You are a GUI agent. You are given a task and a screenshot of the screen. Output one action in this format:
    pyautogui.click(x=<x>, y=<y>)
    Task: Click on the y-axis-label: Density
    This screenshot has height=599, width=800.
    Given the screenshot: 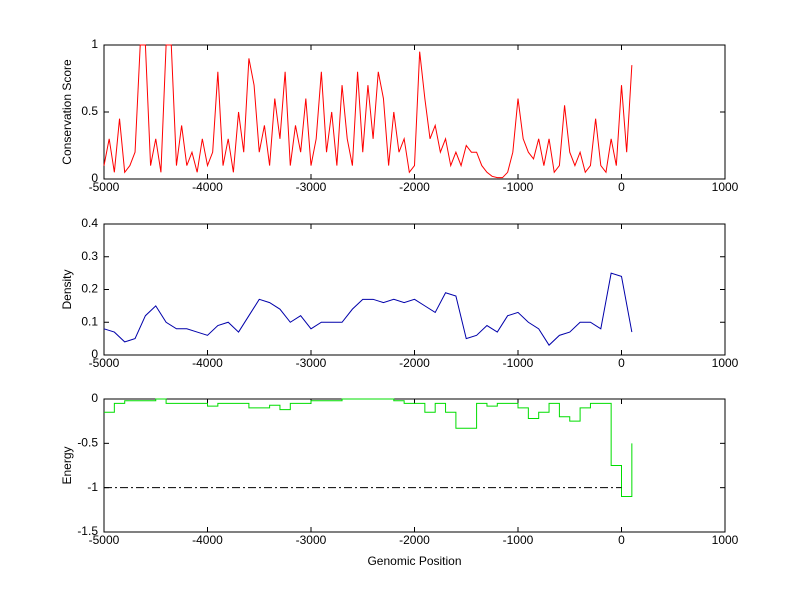 What is the action you would take?
    pyautogui.click(x=67, y=289)
    